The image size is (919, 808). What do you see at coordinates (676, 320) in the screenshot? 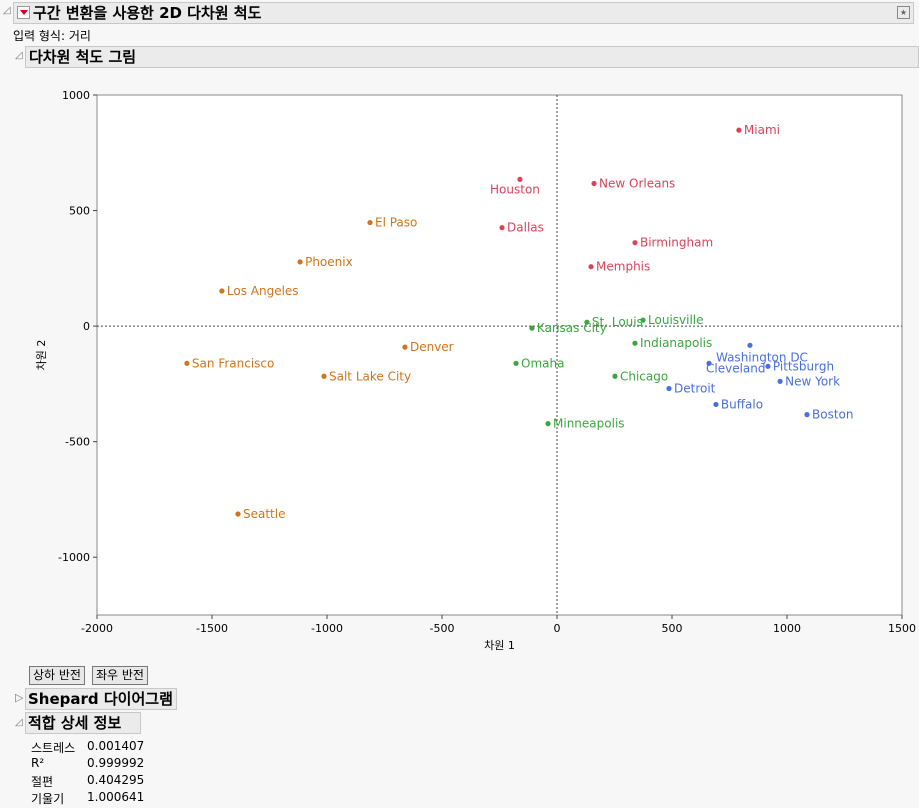
I see `point-label: Louisville` at bounding box center [676, 320].